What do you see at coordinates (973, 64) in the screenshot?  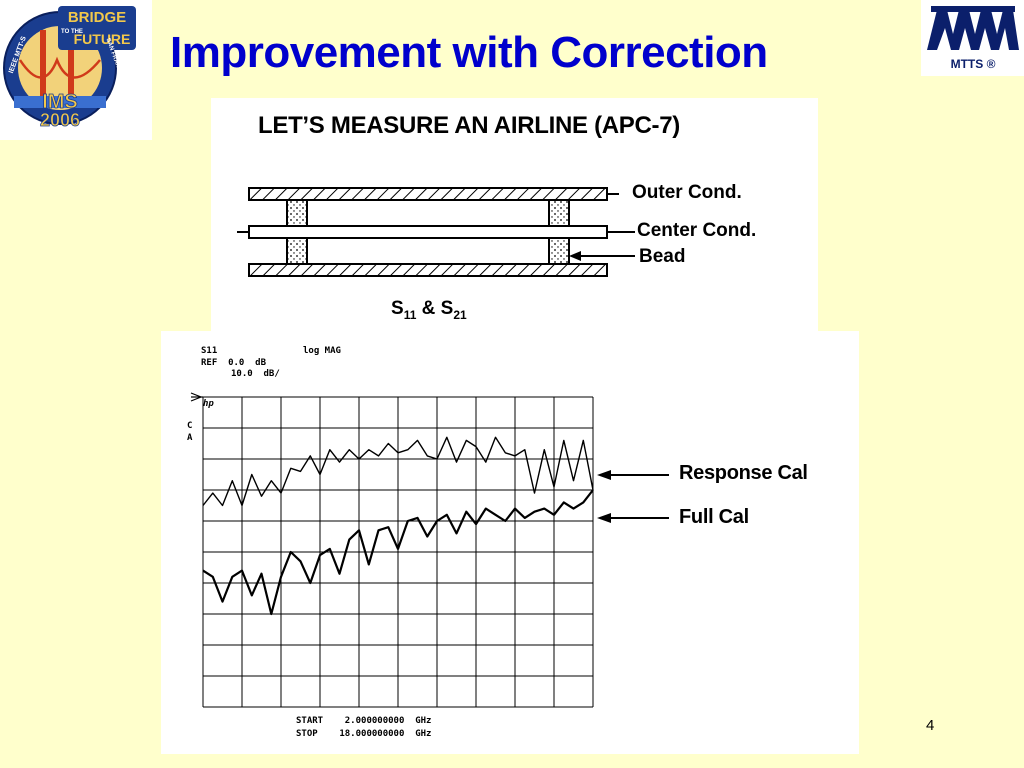 I see `mtts-logo-text: MTTS ®` at bounding box center [973, 64].